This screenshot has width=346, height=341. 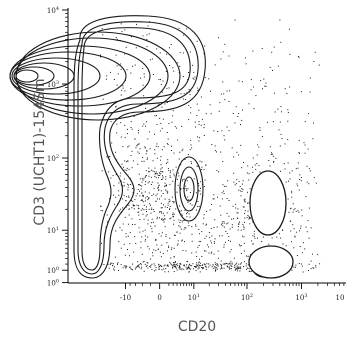 What do you see at coordinates (53, 230) in the screenshot?
I see `y-tick-label: 101` at bounding box center [53, 230].